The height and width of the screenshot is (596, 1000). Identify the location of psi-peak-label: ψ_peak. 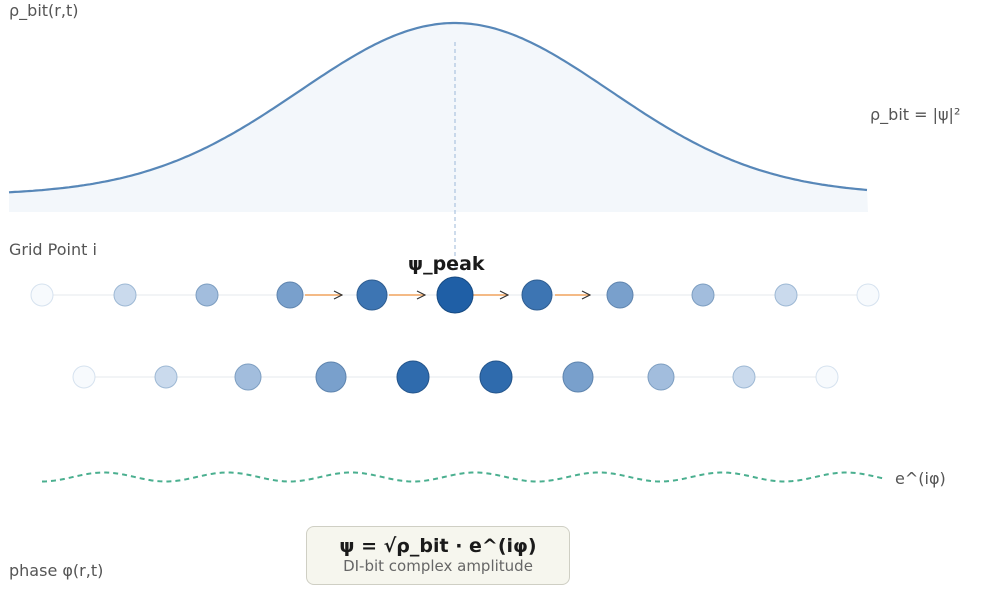
(446, 264).